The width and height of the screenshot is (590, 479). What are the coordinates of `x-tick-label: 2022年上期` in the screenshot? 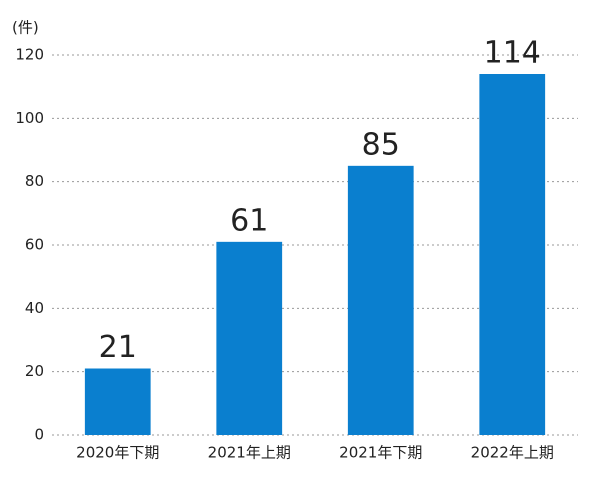 It's located at (512, 453).